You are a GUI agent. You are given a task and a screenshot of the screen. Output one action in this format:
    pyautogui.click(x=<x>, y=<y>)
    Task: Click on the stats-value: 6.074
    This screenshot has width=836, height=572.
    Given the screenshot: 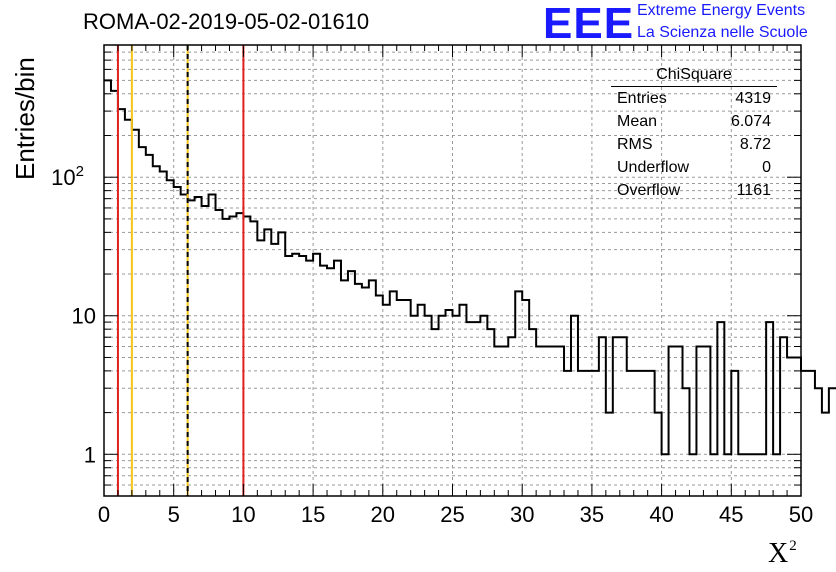 What is the action you would take?
    pyautogui.click(x=750, y=121)
    